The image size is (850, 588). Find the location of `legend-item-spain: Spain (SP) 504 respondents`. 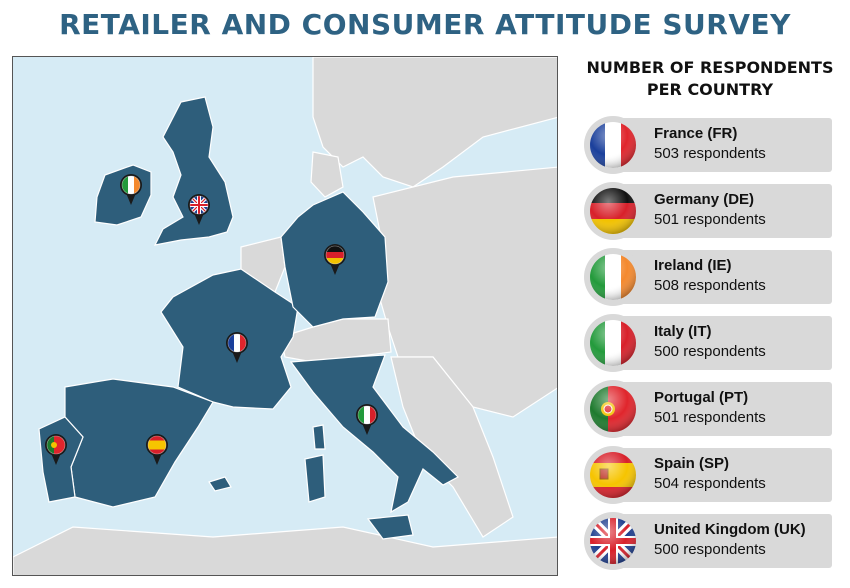

legend-item-spain: Spain (SP) 504 respondents is located at coordinates (708, 475).